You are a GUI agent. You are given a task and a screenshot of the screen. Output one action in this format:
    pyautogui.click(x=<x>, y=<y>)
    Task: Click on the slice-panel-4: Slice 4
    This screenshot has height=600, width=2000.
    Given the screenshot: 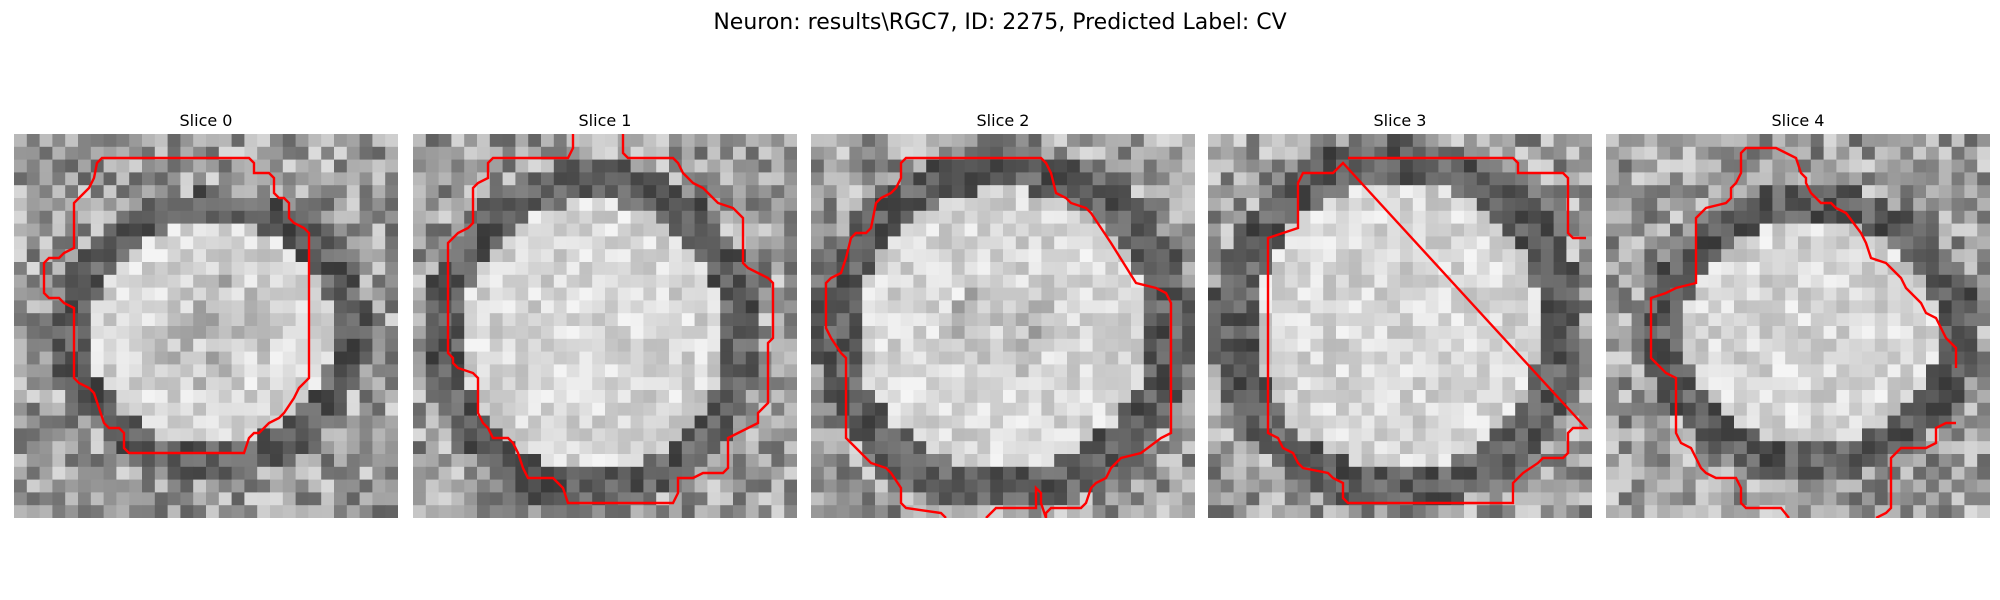 What is the action you would take?
    pyautogui.click(x=1798, y=313)
    